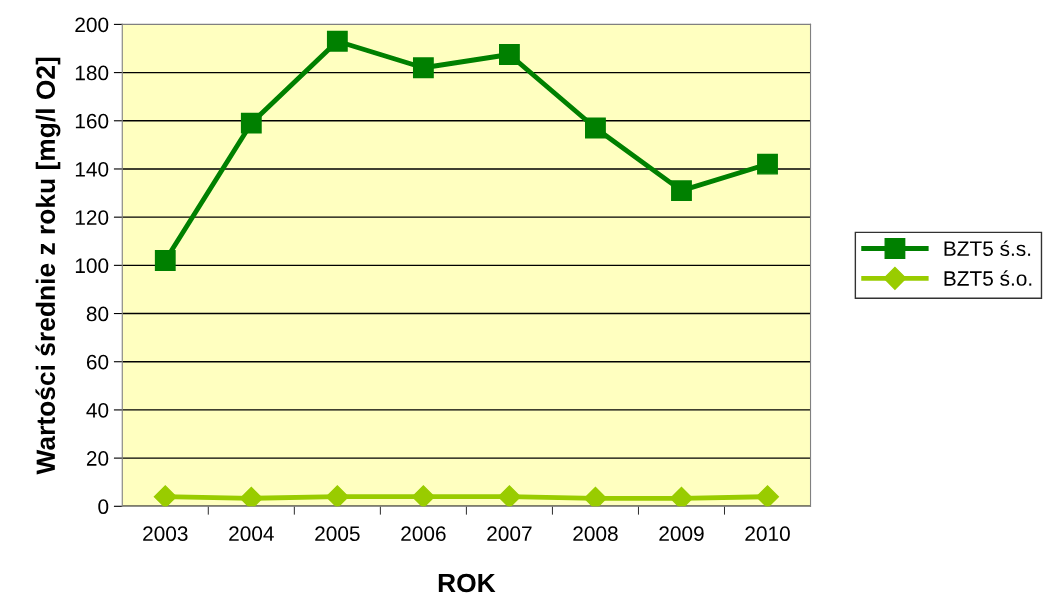  I want to click on y-tick-label: 80, so click(97, 314).